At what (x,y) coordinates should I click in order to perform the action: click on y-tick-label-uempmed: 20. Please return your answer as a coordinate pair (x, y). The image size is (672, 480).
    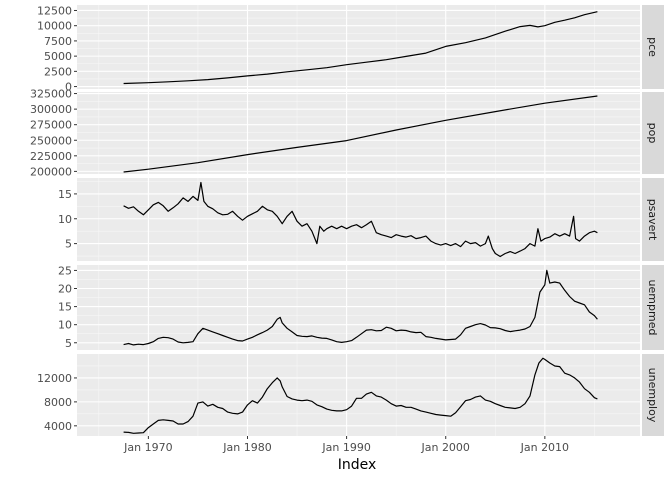
    Looking at the image, I should click on (65, 289).